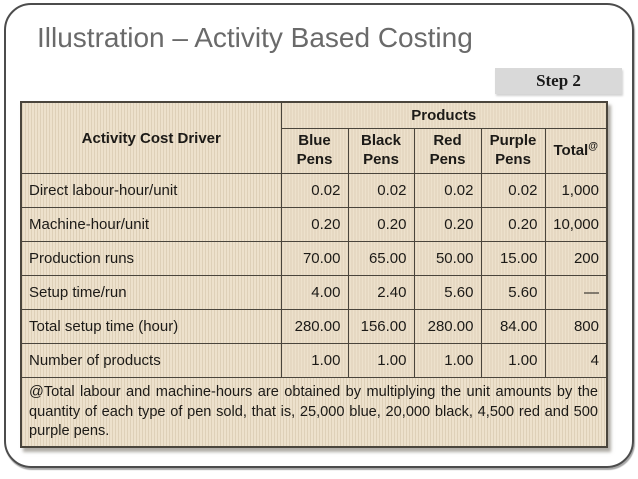 The height and width of the screenshot is (479, 638). Describe the element at coordinates (558, 81) in the screenshot. I see `step-badge: Step 2` at that location.